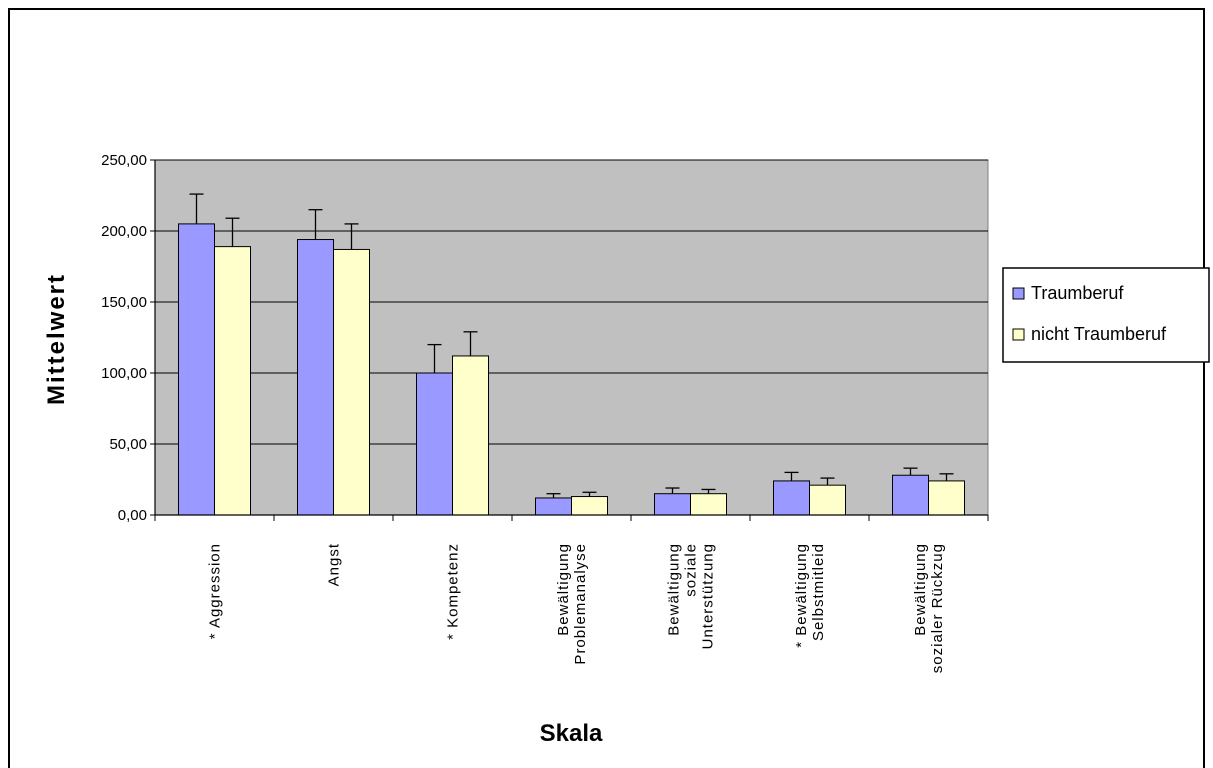 This screenshot has width=1213, height=768. I want to click on x-tick-label-line: * Kompetenz, so click(453, 591).